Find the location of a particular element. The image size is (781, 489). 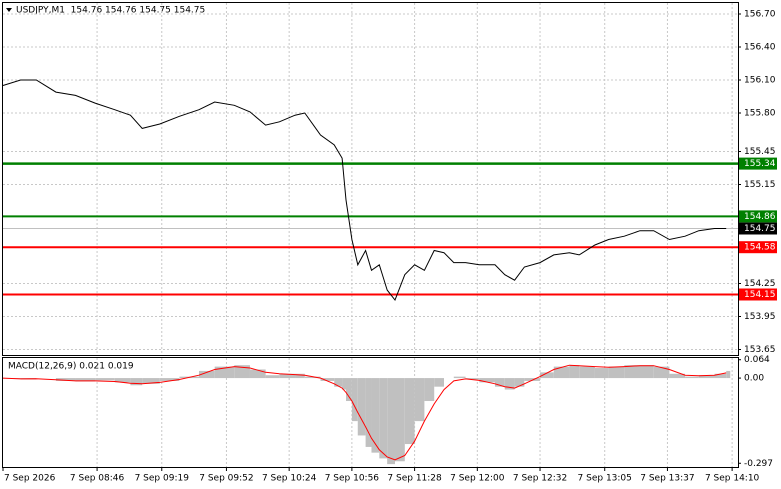

level-label: 154.58 is located at coordinates (760, 248).